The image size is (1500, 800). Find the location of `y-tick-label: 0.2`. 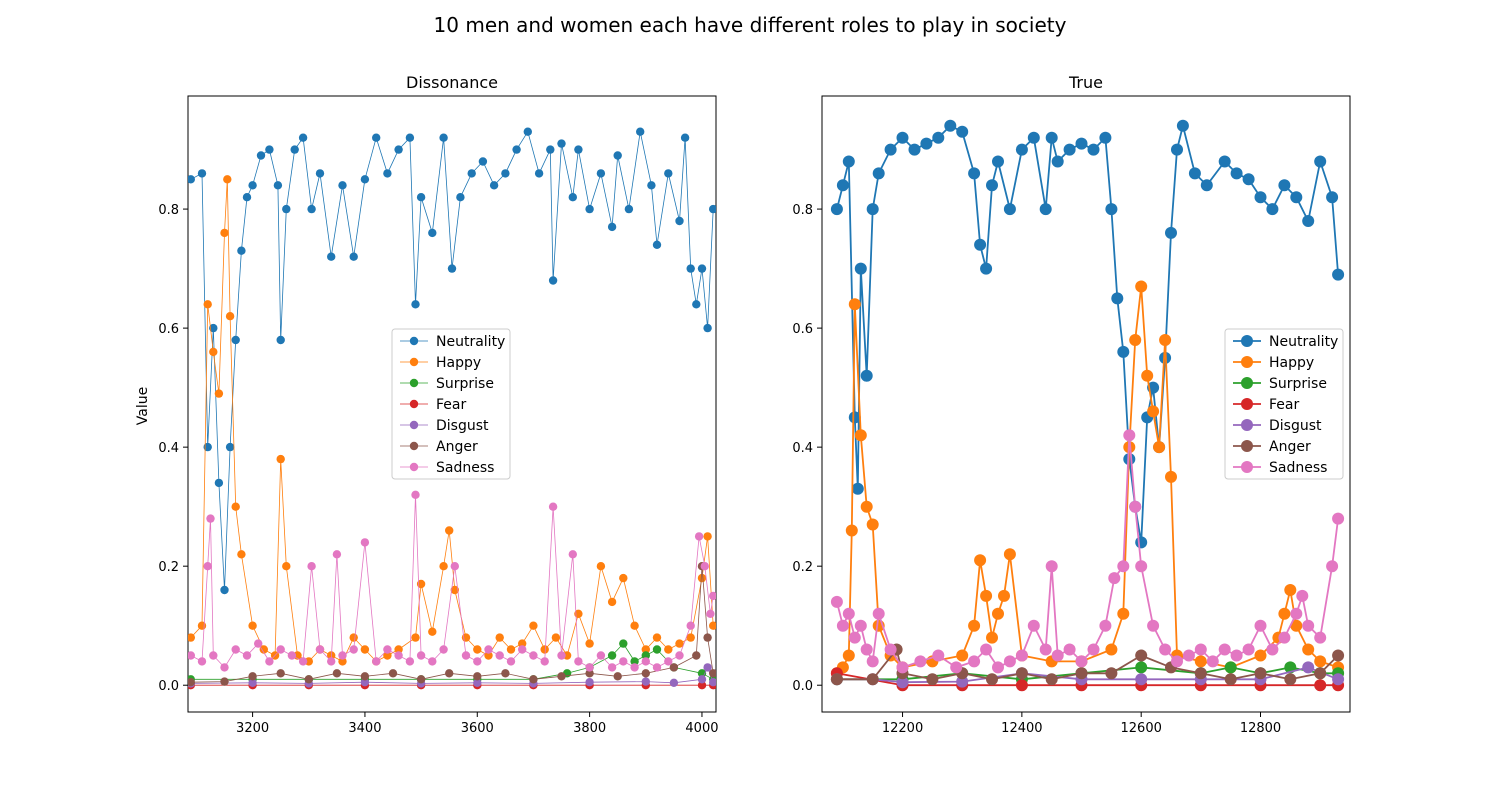

y-tick-label: 0.2 is located at coordinates (802, 567).